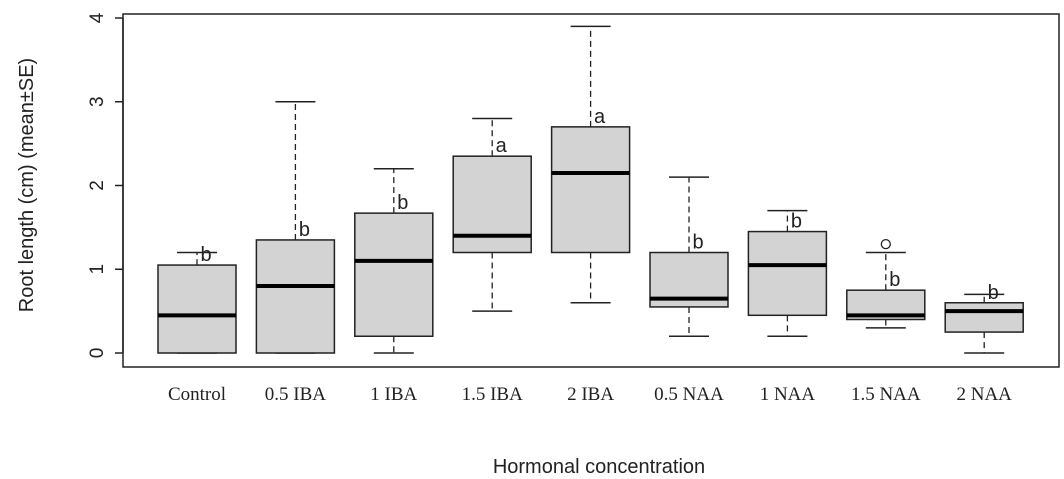 The height and width of the screenshot is (479, 1064). Describe the element at coordinates (27, 185) in the screenshot. I see `y-axis-label: Root length (cm) (mean±SE)` at that location.